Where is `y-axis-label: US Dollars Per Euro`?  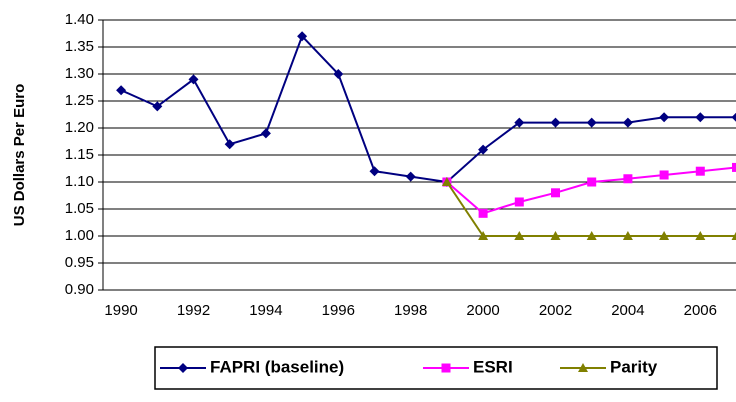
y-axis-label: US Dollars Per Euro is located at coordinates (19, 155).